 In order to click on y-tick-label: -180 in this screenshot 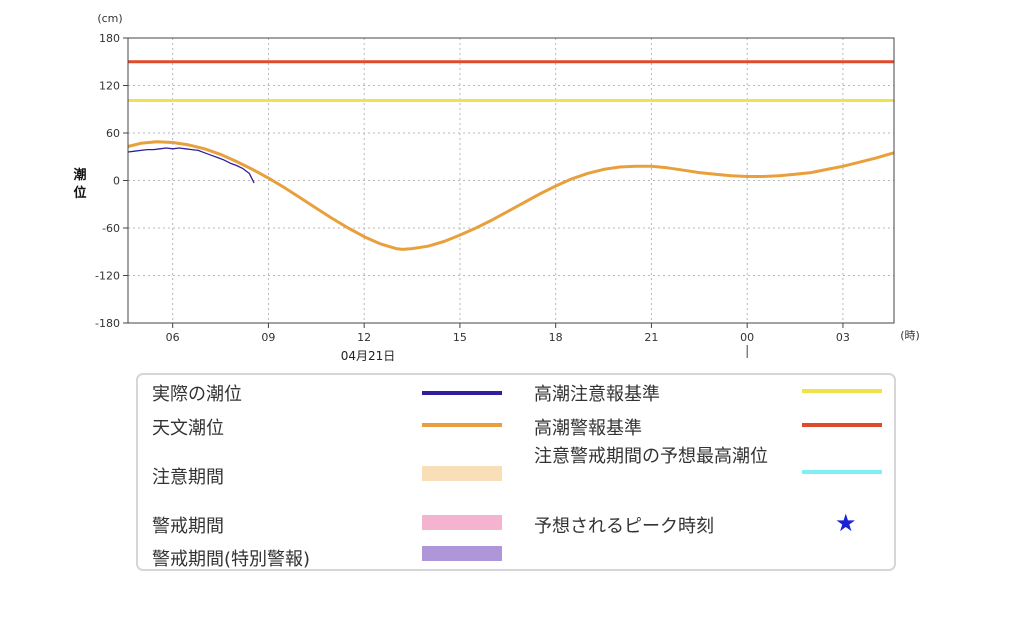, I will do `click(107, 323)`.